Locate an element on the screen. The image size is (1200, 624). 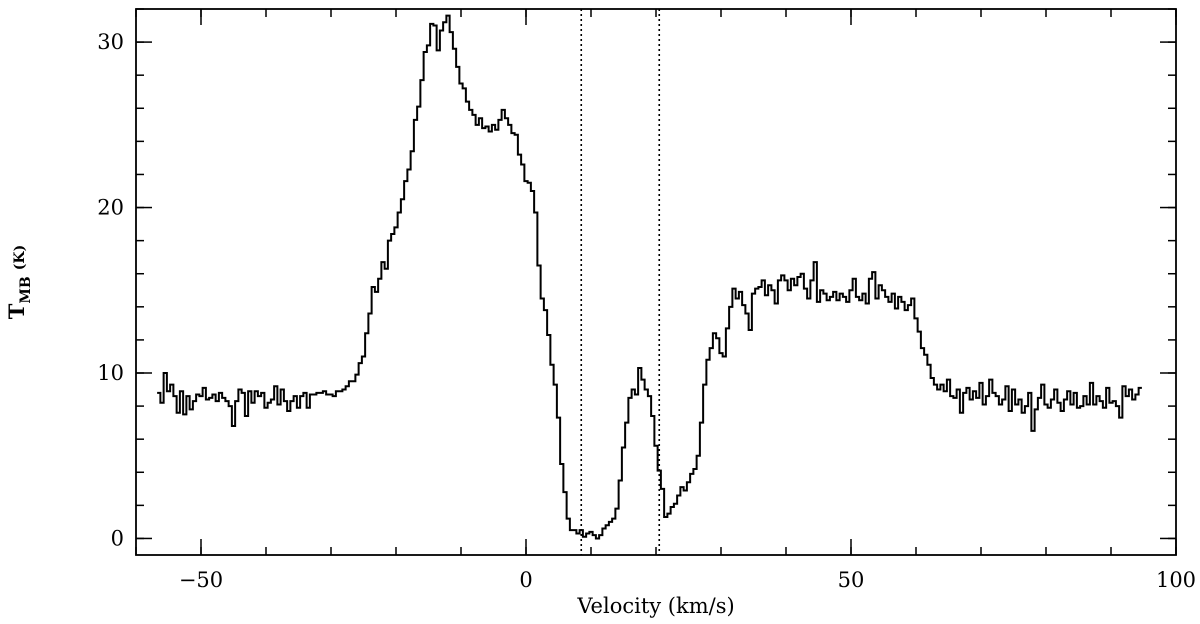
y-axis-label-unit: (K) is located at coordinates (20, 257).